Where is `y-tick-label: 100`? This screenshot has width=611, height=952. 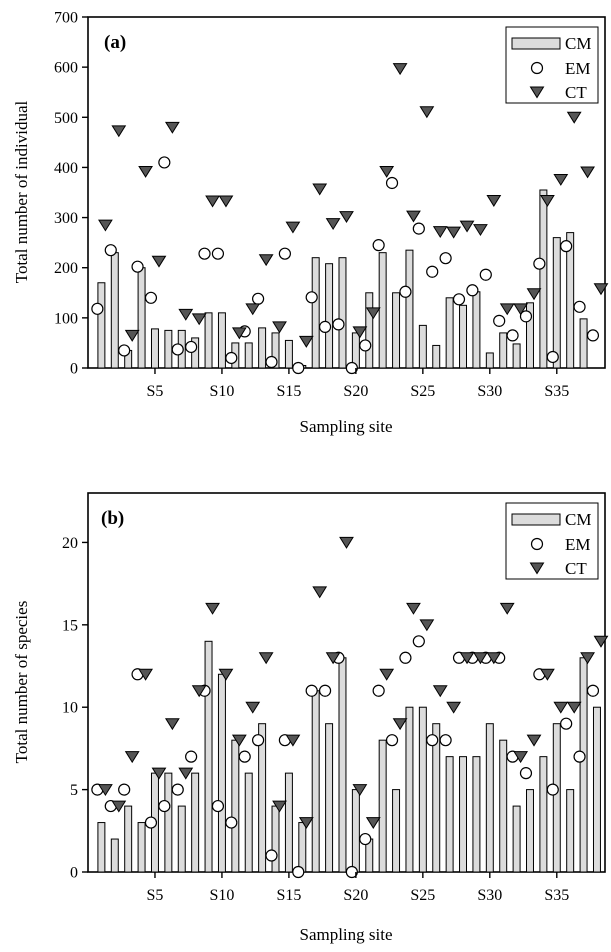 y-tick-label: 100 is located at coordinates (66, 318).